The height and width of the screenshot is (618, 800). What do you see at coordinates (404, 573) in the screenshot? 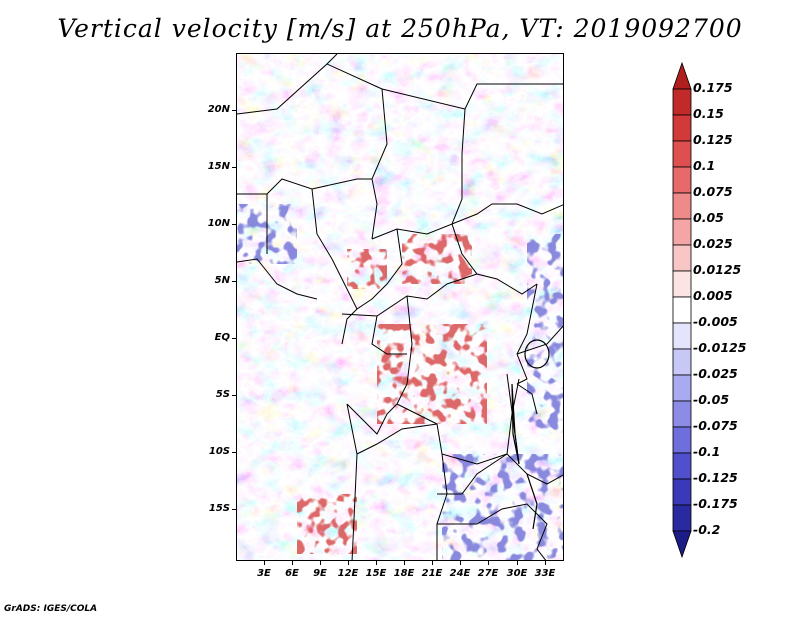
I see `lon-label: 18E` at bounding box center [404, 573].